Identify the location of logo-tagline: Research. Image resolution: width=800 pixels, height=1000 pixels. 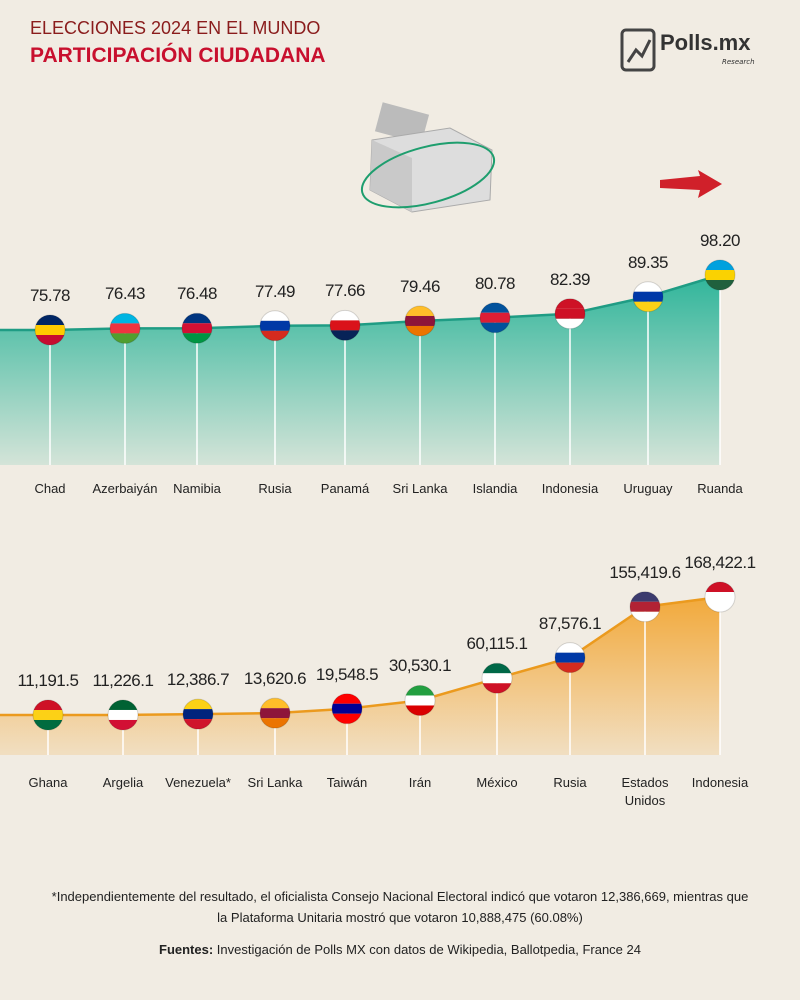
(738, 62).